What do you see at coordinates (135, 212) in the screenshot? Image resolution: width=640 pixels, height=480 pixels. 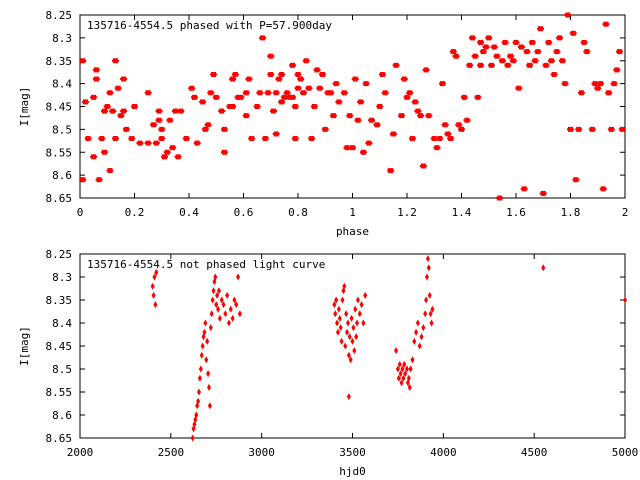 I see `x-tick-label: 0.2` at bounding box center [135, 212].